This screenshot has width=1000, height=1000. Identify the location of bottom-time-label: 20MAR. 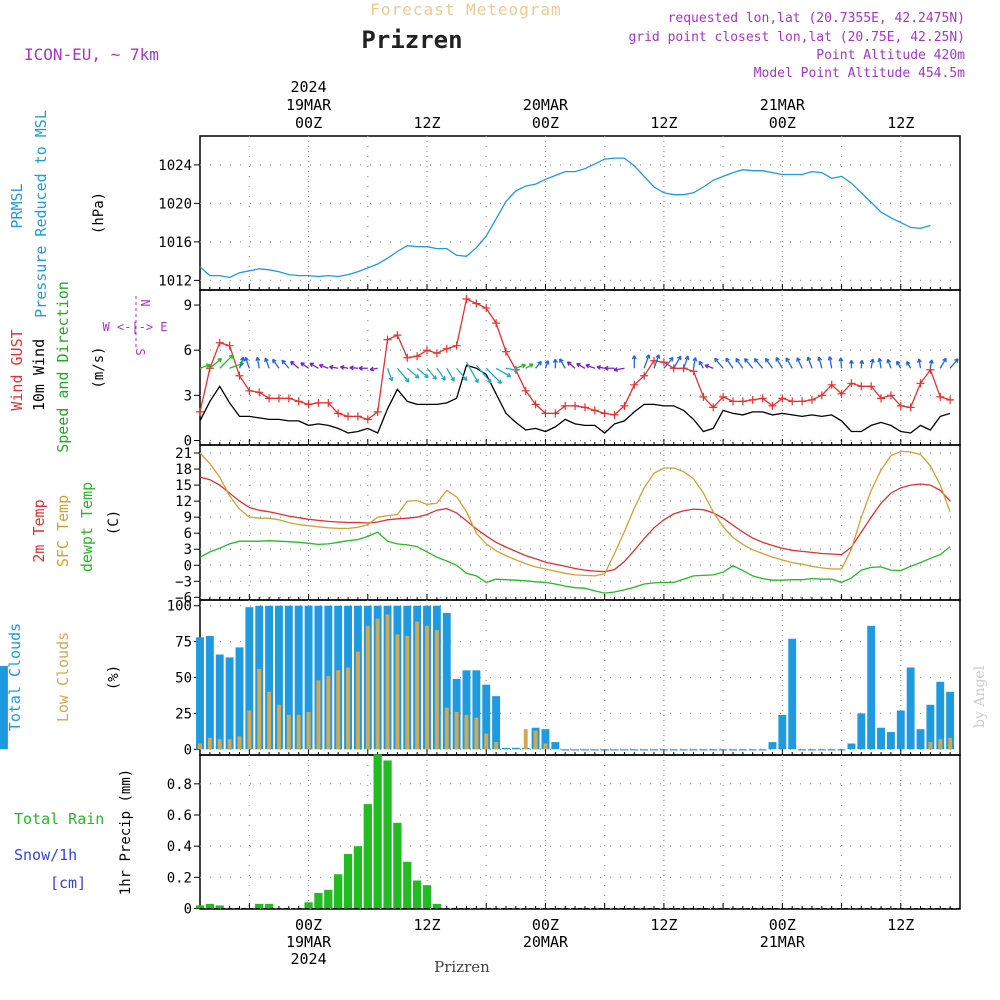
(546, 942).